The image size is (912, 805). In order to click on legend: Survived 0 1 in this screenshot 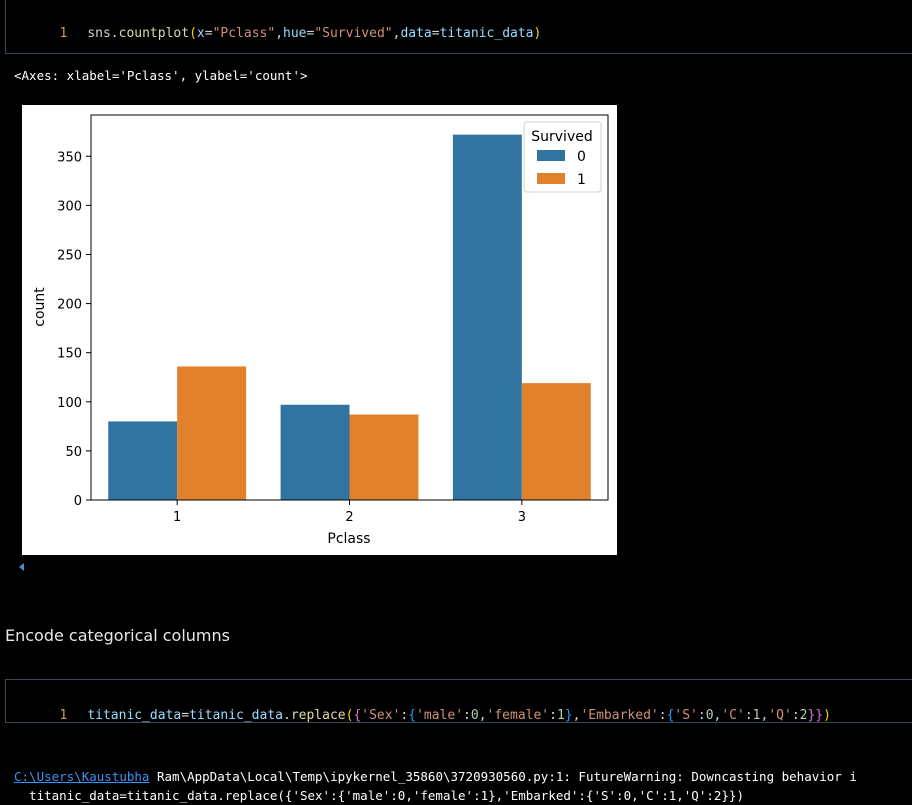, I will do `click(562, 157)`.